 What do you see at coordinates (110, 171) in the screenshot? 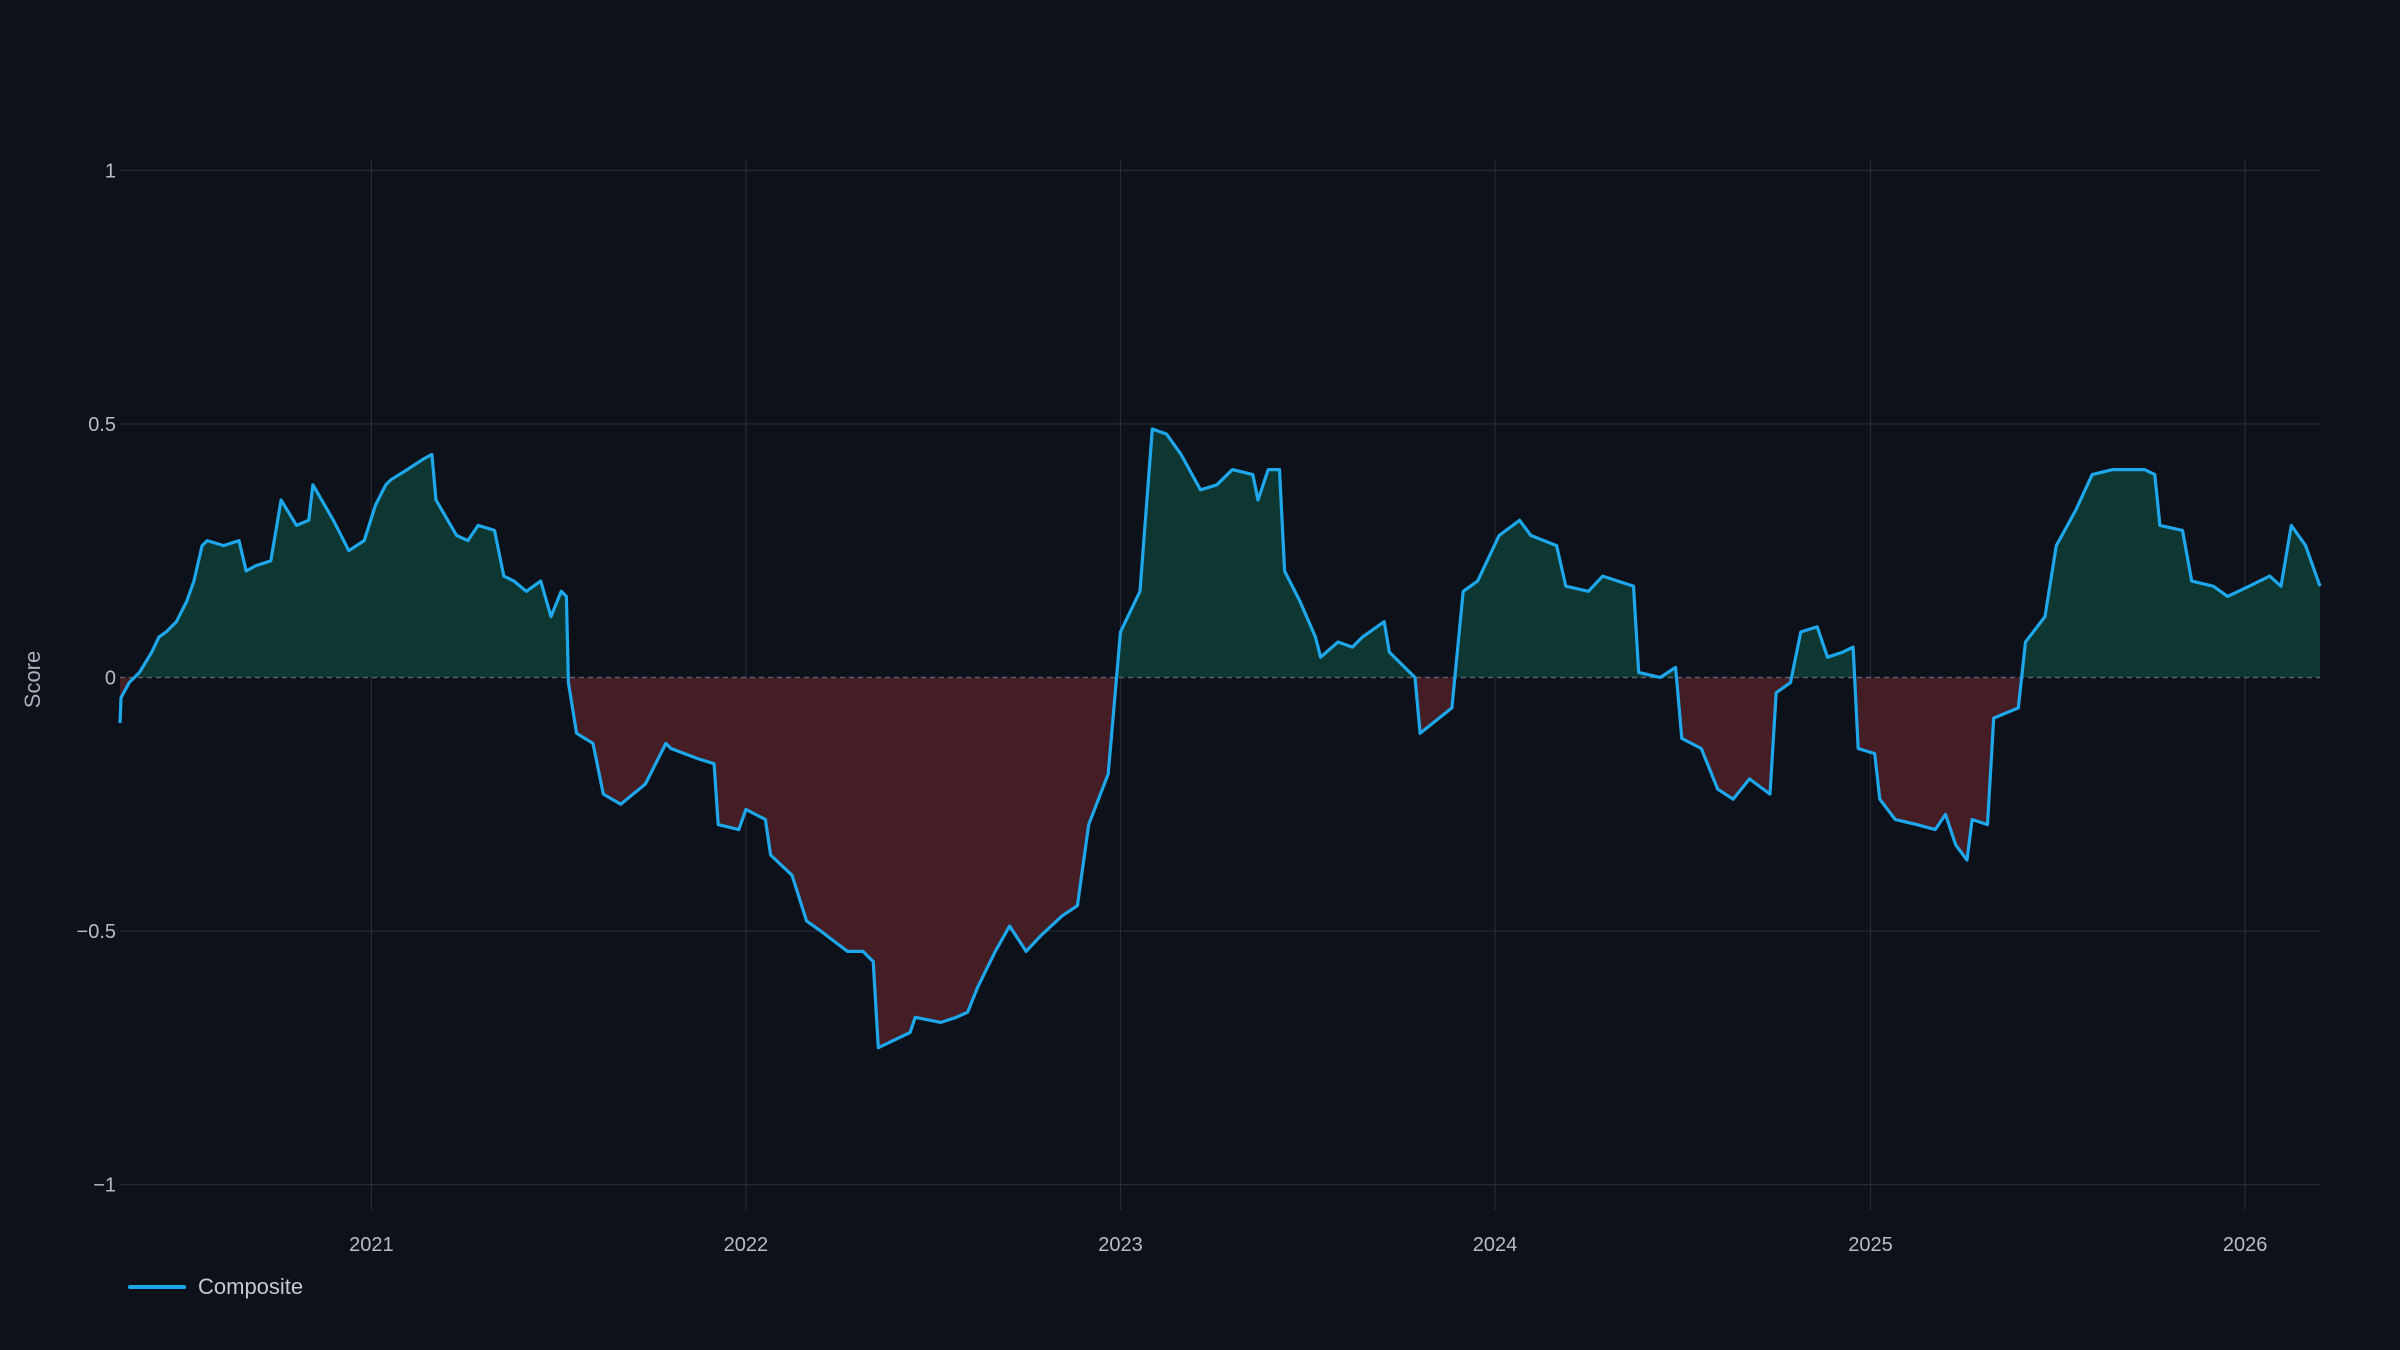
I see `y-tick-label: 1` at bounding box center [110, 171].